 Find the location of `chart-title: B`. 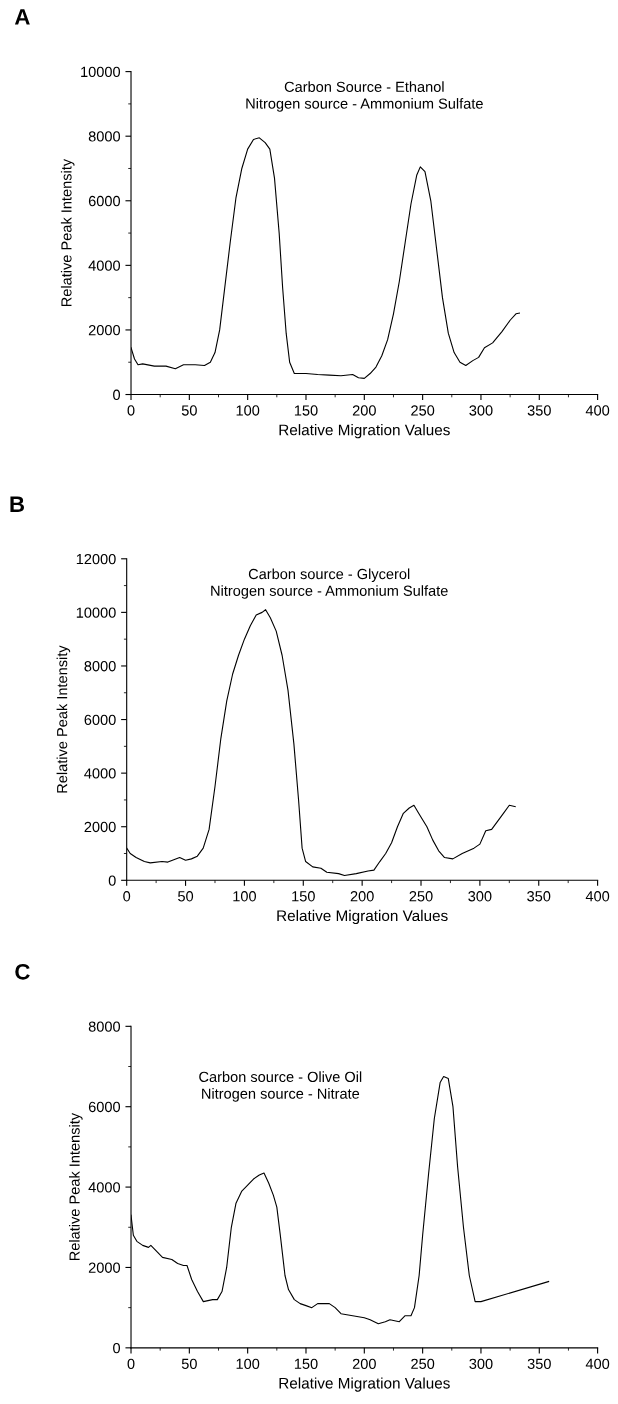

chart-title: B is located at coordinates (17, 504).